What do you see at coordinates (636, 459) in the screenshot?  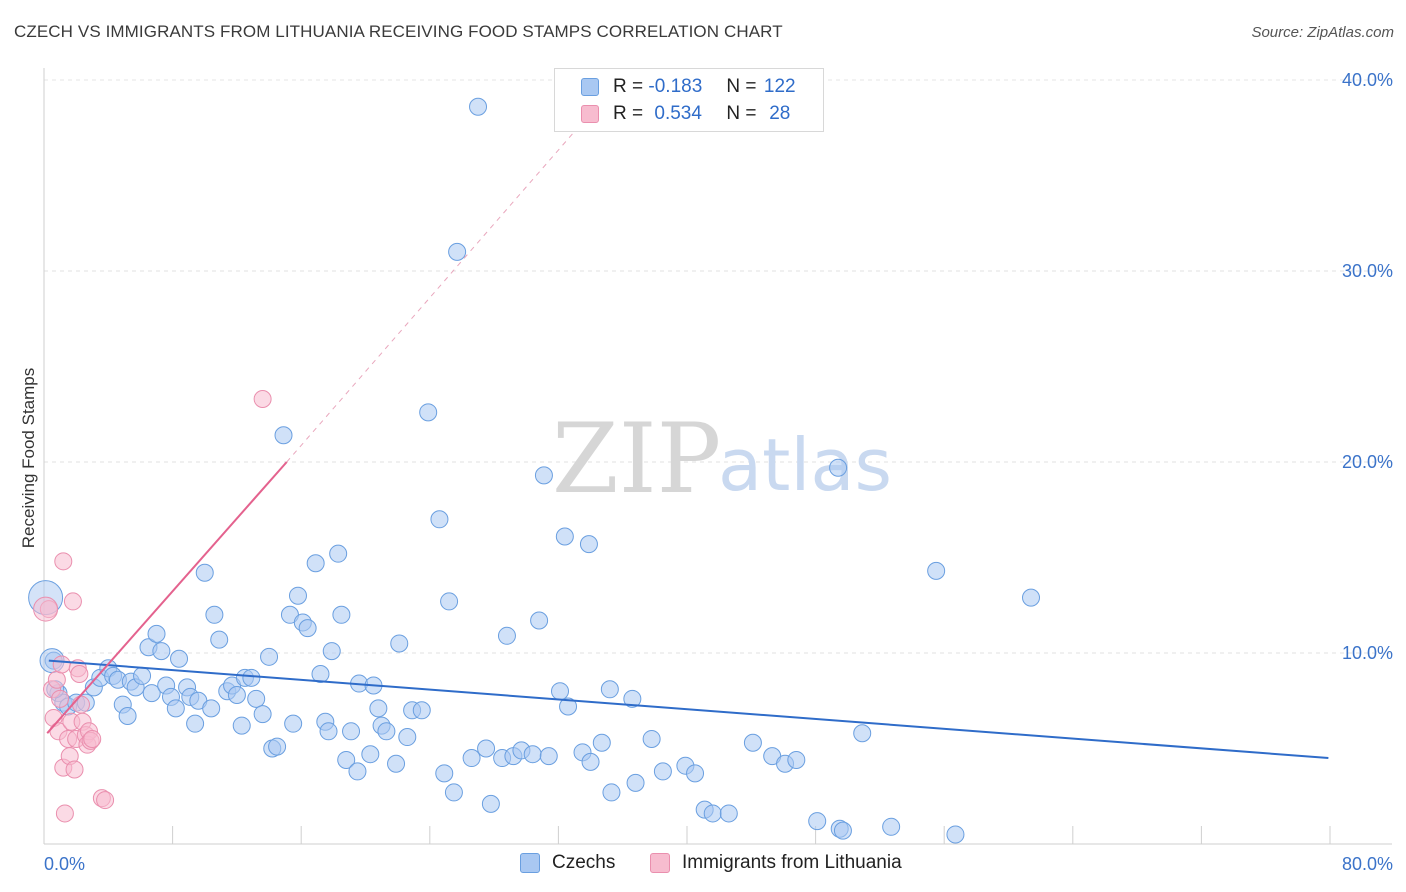 I see `watermark-zip: ZIP` at bounding box center [636, 459].